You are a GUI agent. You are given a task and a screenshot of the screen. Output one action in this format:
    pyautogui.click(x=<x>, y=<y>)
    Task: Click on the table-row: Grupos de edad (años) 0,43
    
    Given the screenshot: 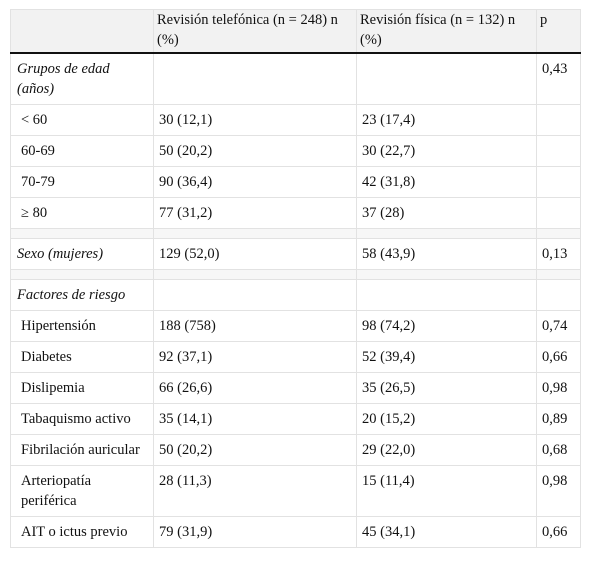 What is the action you would take?
    pyautogui.click(x=295, y=78)
    